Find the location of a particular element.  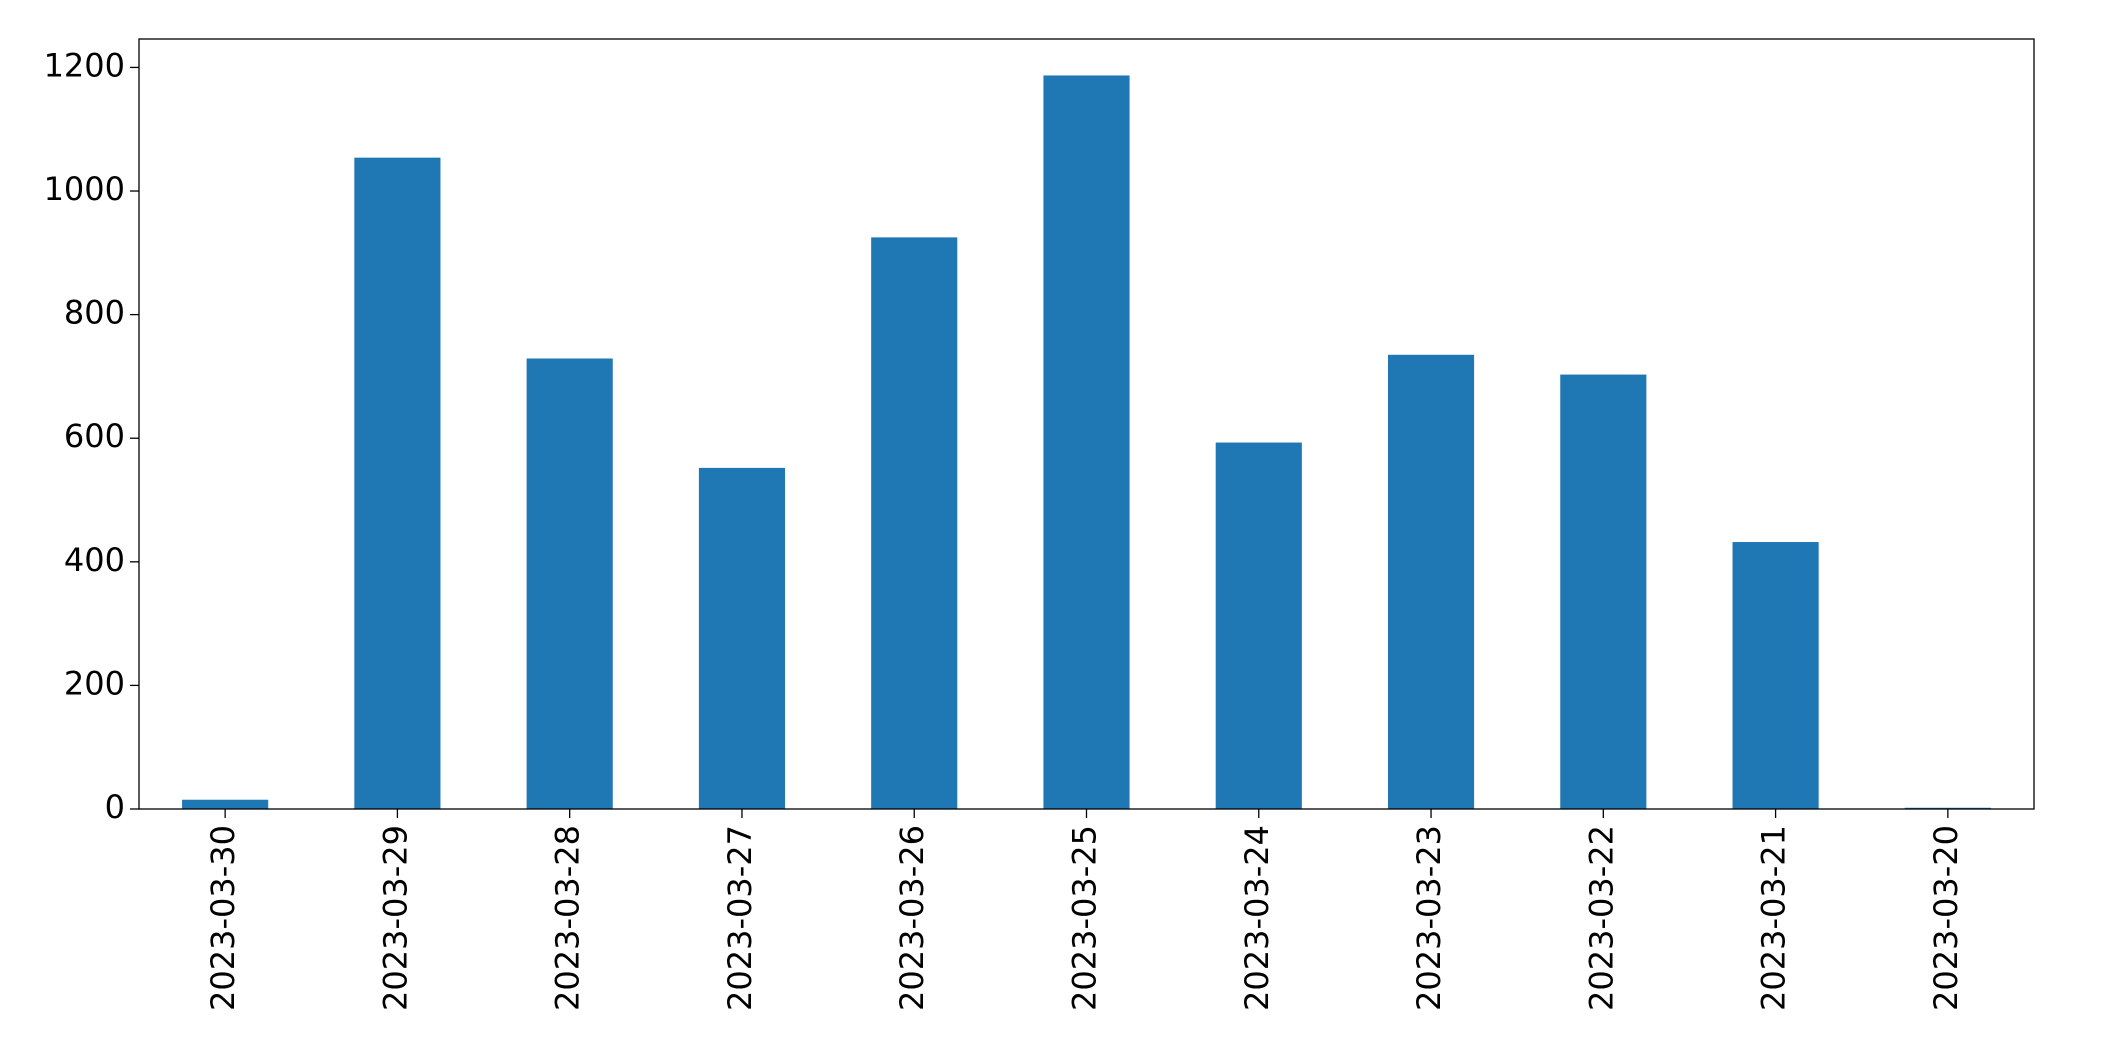

y-tick-label: 600 is located at coordinates (94, 436).